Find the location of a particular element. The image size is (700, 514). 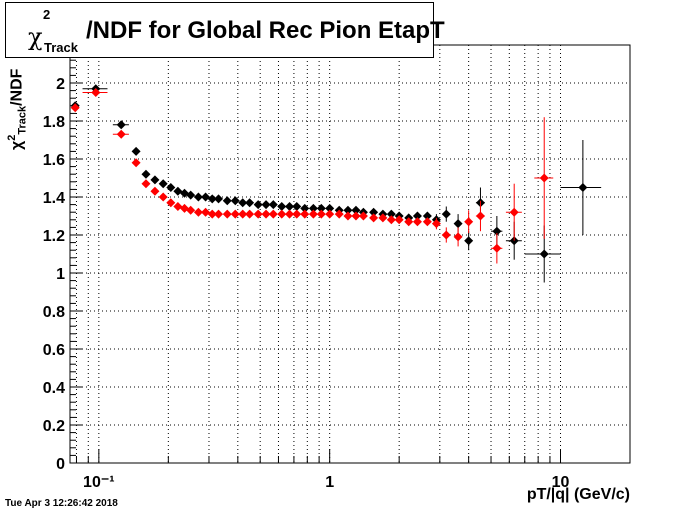

y-label-rest: /NDF is located at coordinates (17, 87).